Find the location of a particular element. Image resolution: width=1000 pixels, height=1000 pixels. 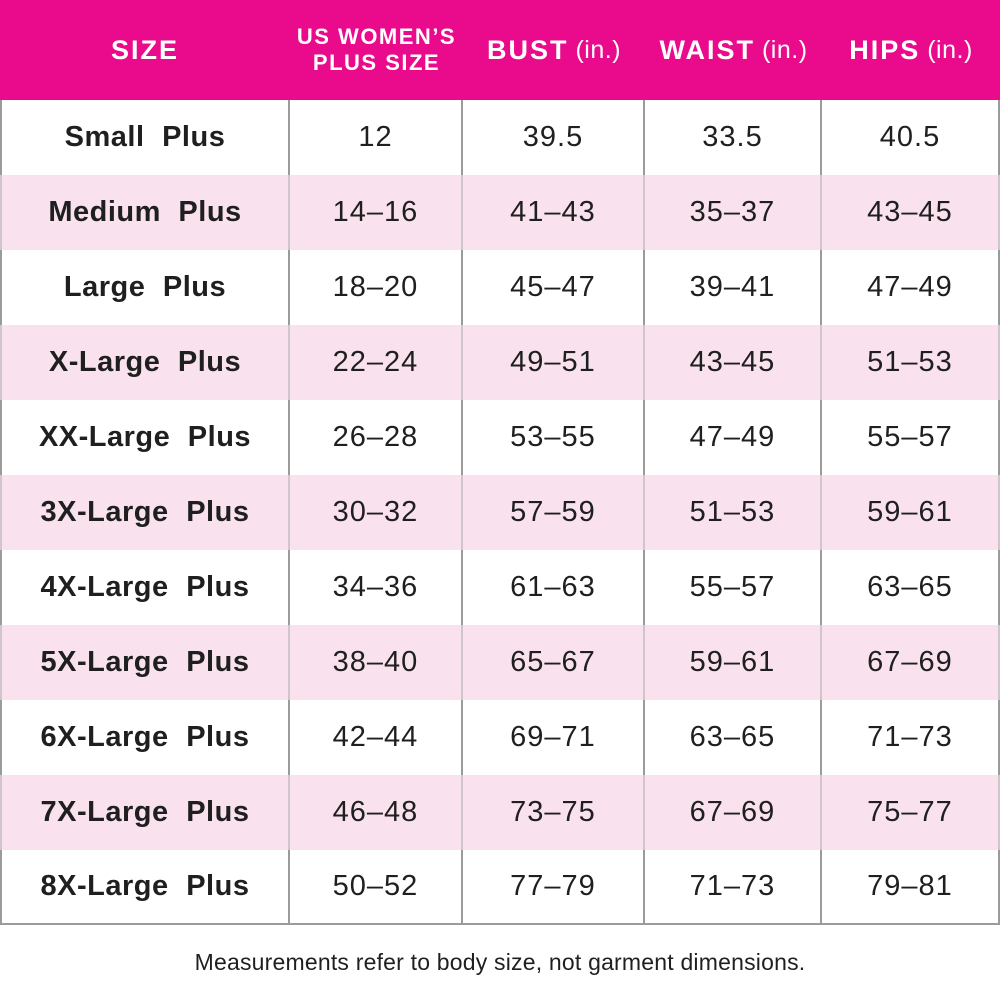

column-header-hips: HIPS (in.) is located at coordinates (911, 50).